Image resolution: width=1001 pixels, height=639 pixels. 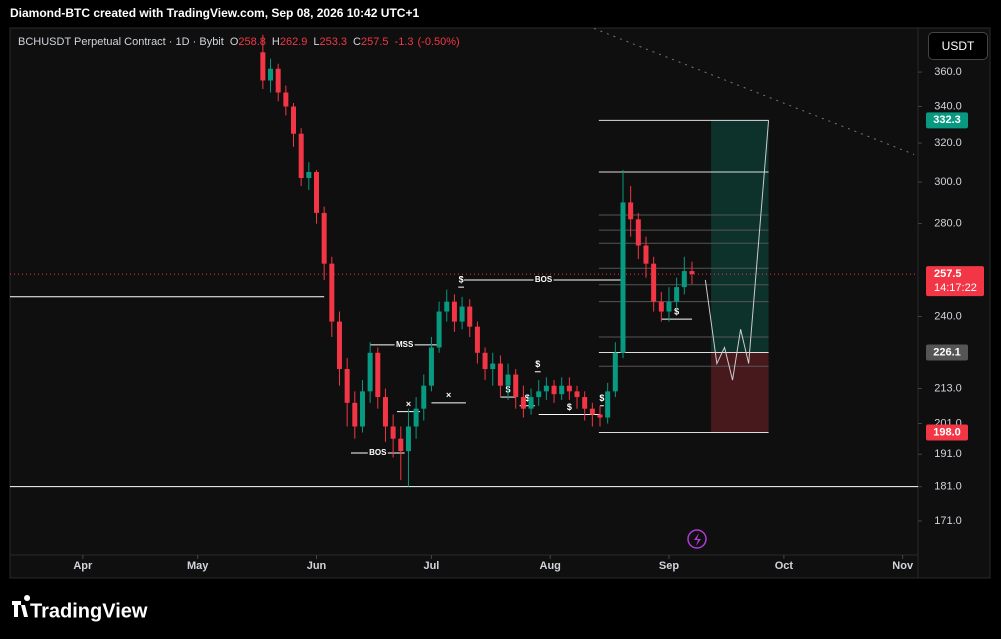 What do you see at coordinates (948, 182) in the screenshot?
I see `y-tick-label: 300.0` at bounding box center [948, 182].